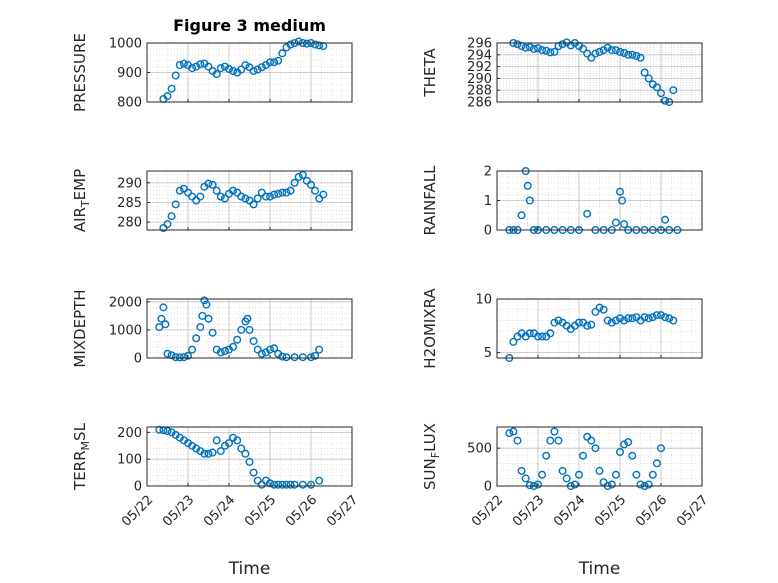  I want to click on y-axis-label: H2OMIXRA, so click(430, 328).